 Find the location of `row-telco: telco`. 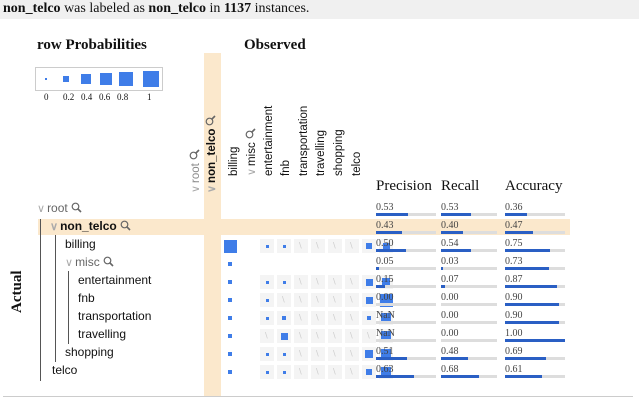

row-telco: telco is located at coordinates (65, 370).